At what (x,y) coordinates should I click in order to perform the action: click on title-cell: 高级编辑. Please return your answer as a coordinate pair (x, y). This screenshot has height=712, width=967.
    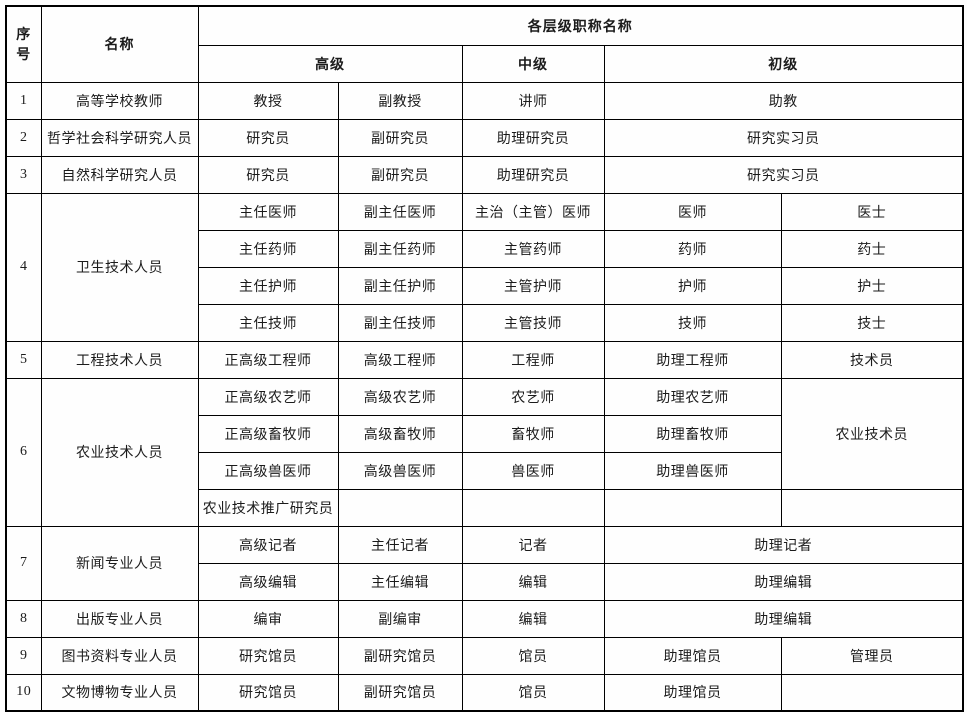
    Looking at the image, I should click on (268, 581).